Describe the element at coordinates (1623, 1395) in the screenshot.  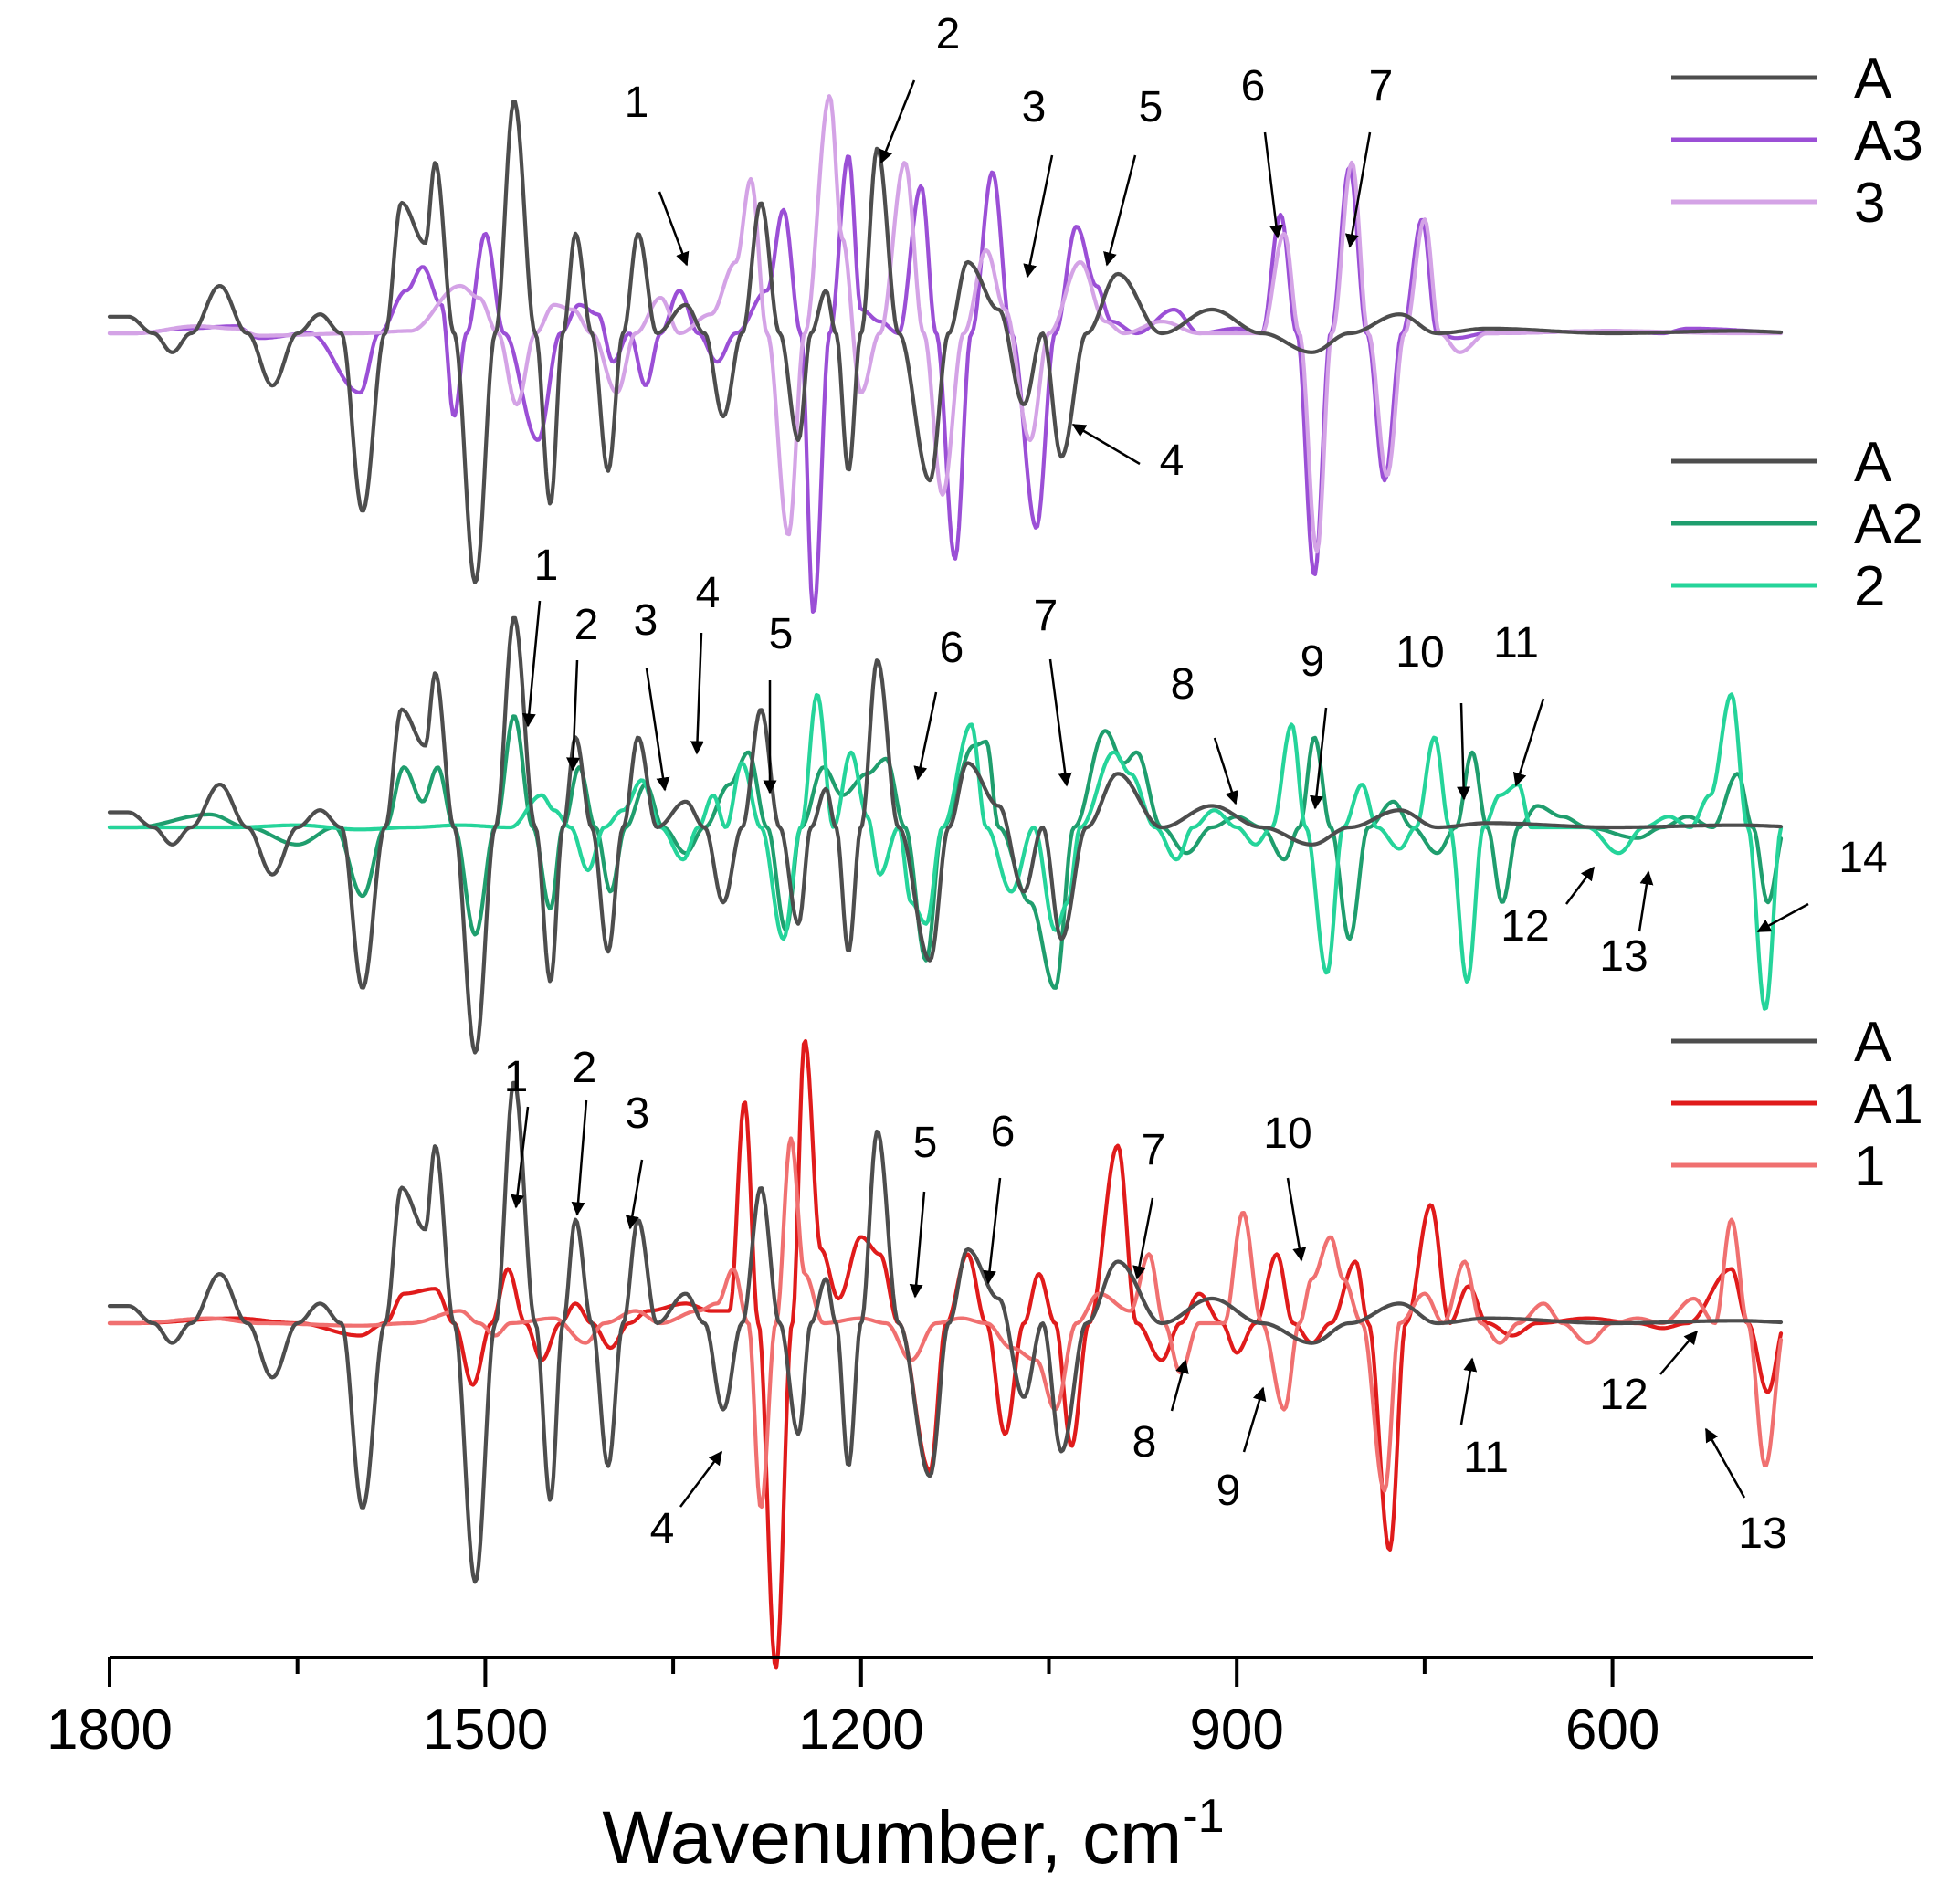
I see `annotation-label: 12` at that location.